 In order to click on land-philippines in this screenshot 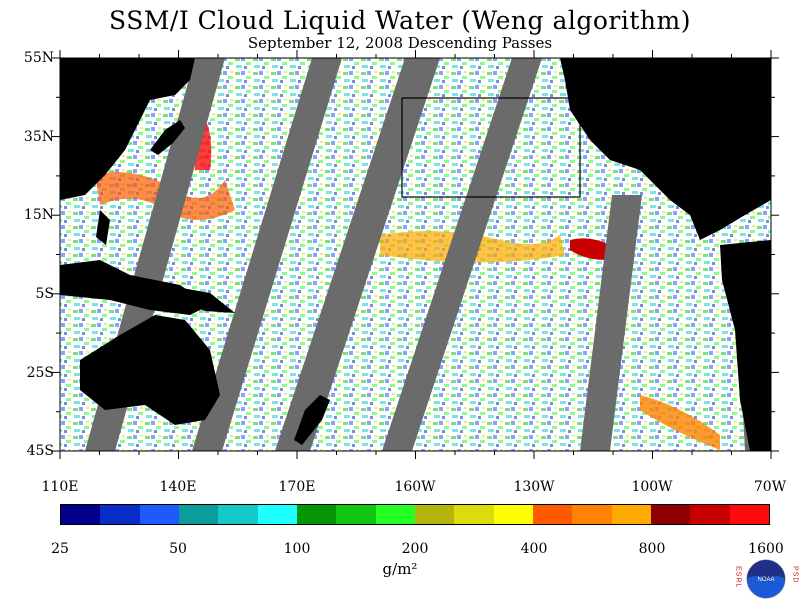, I will do `click(103, 227)`.